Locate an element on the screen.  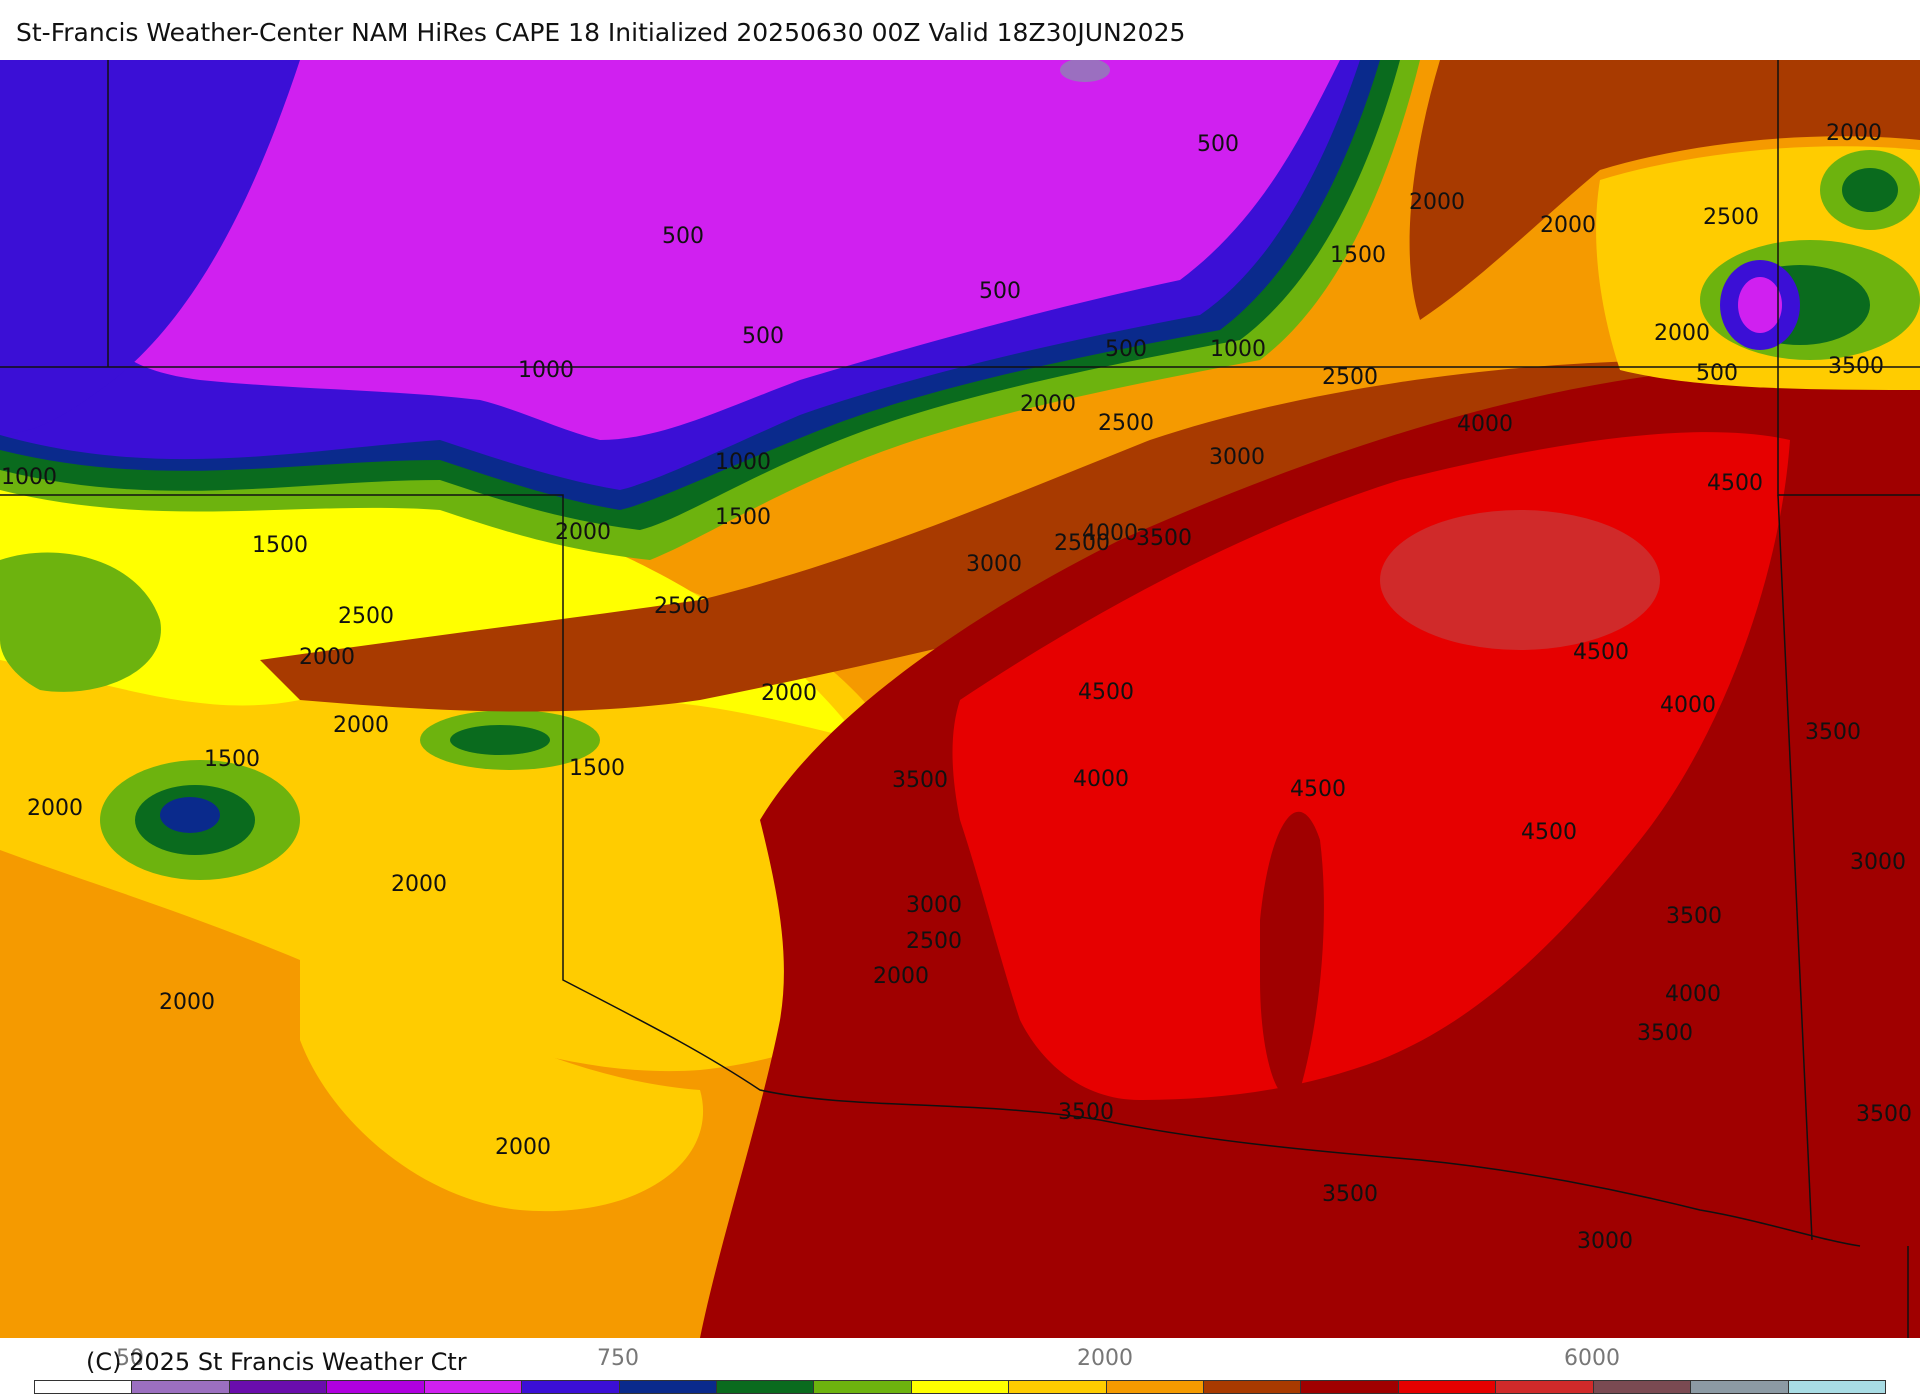
field-darkred-tongue is located at coordinates (1292, 954).